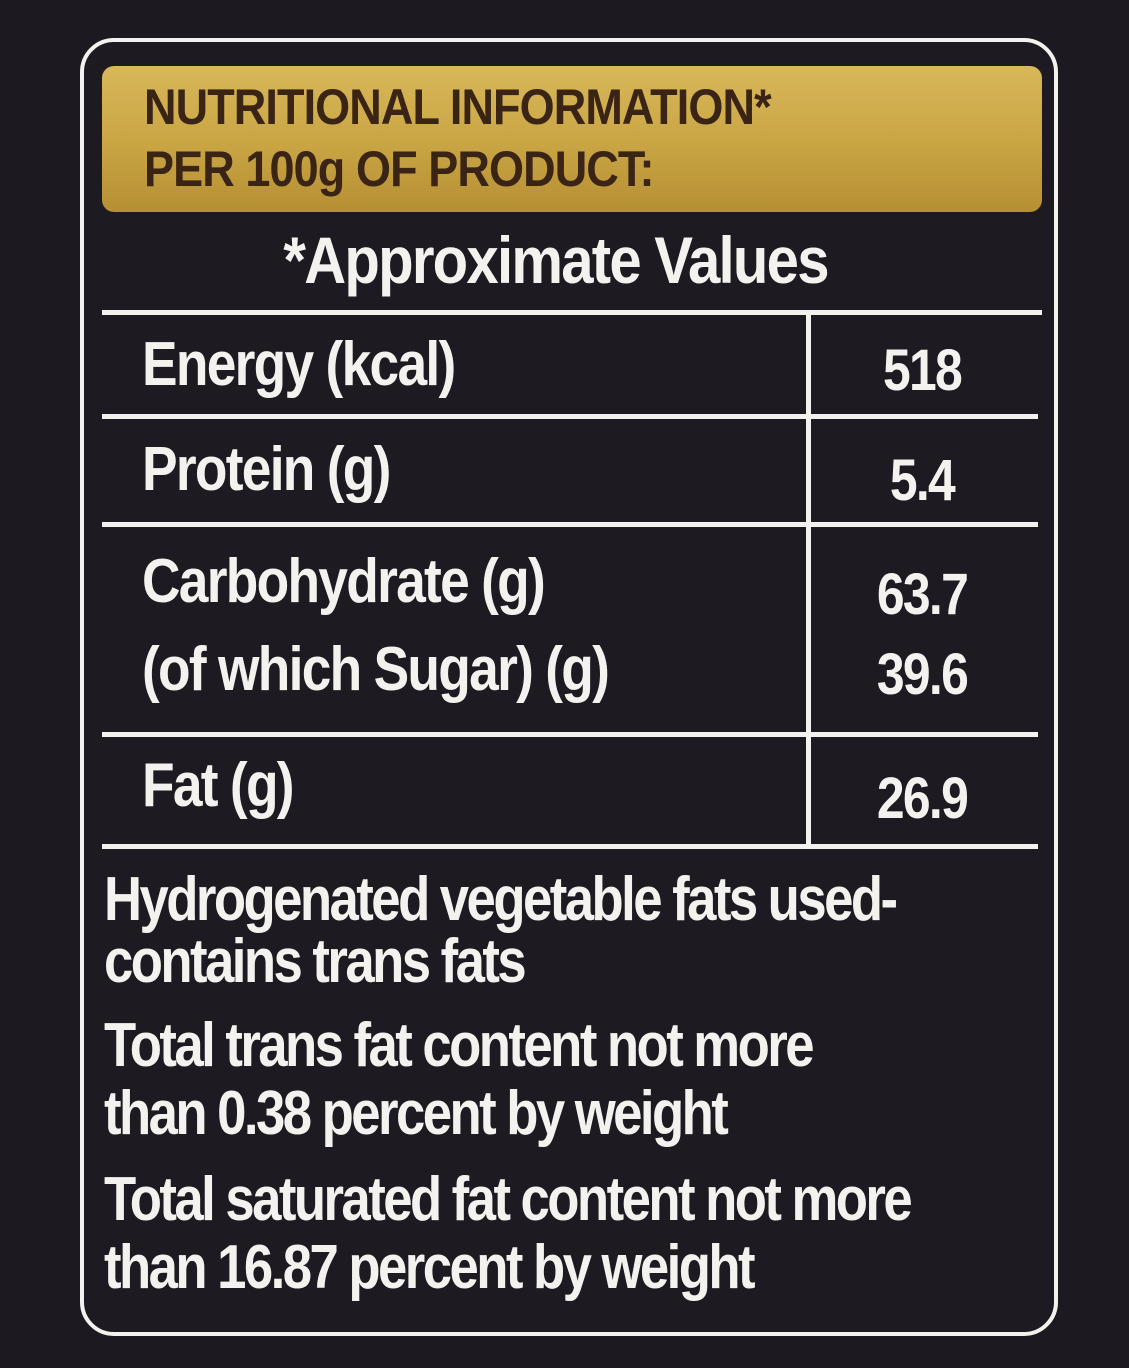 This screenshot has height=1368, width=1129. I want to click on note-trans-fat-limit: Total trans fat content not more, so click(459, 1045).